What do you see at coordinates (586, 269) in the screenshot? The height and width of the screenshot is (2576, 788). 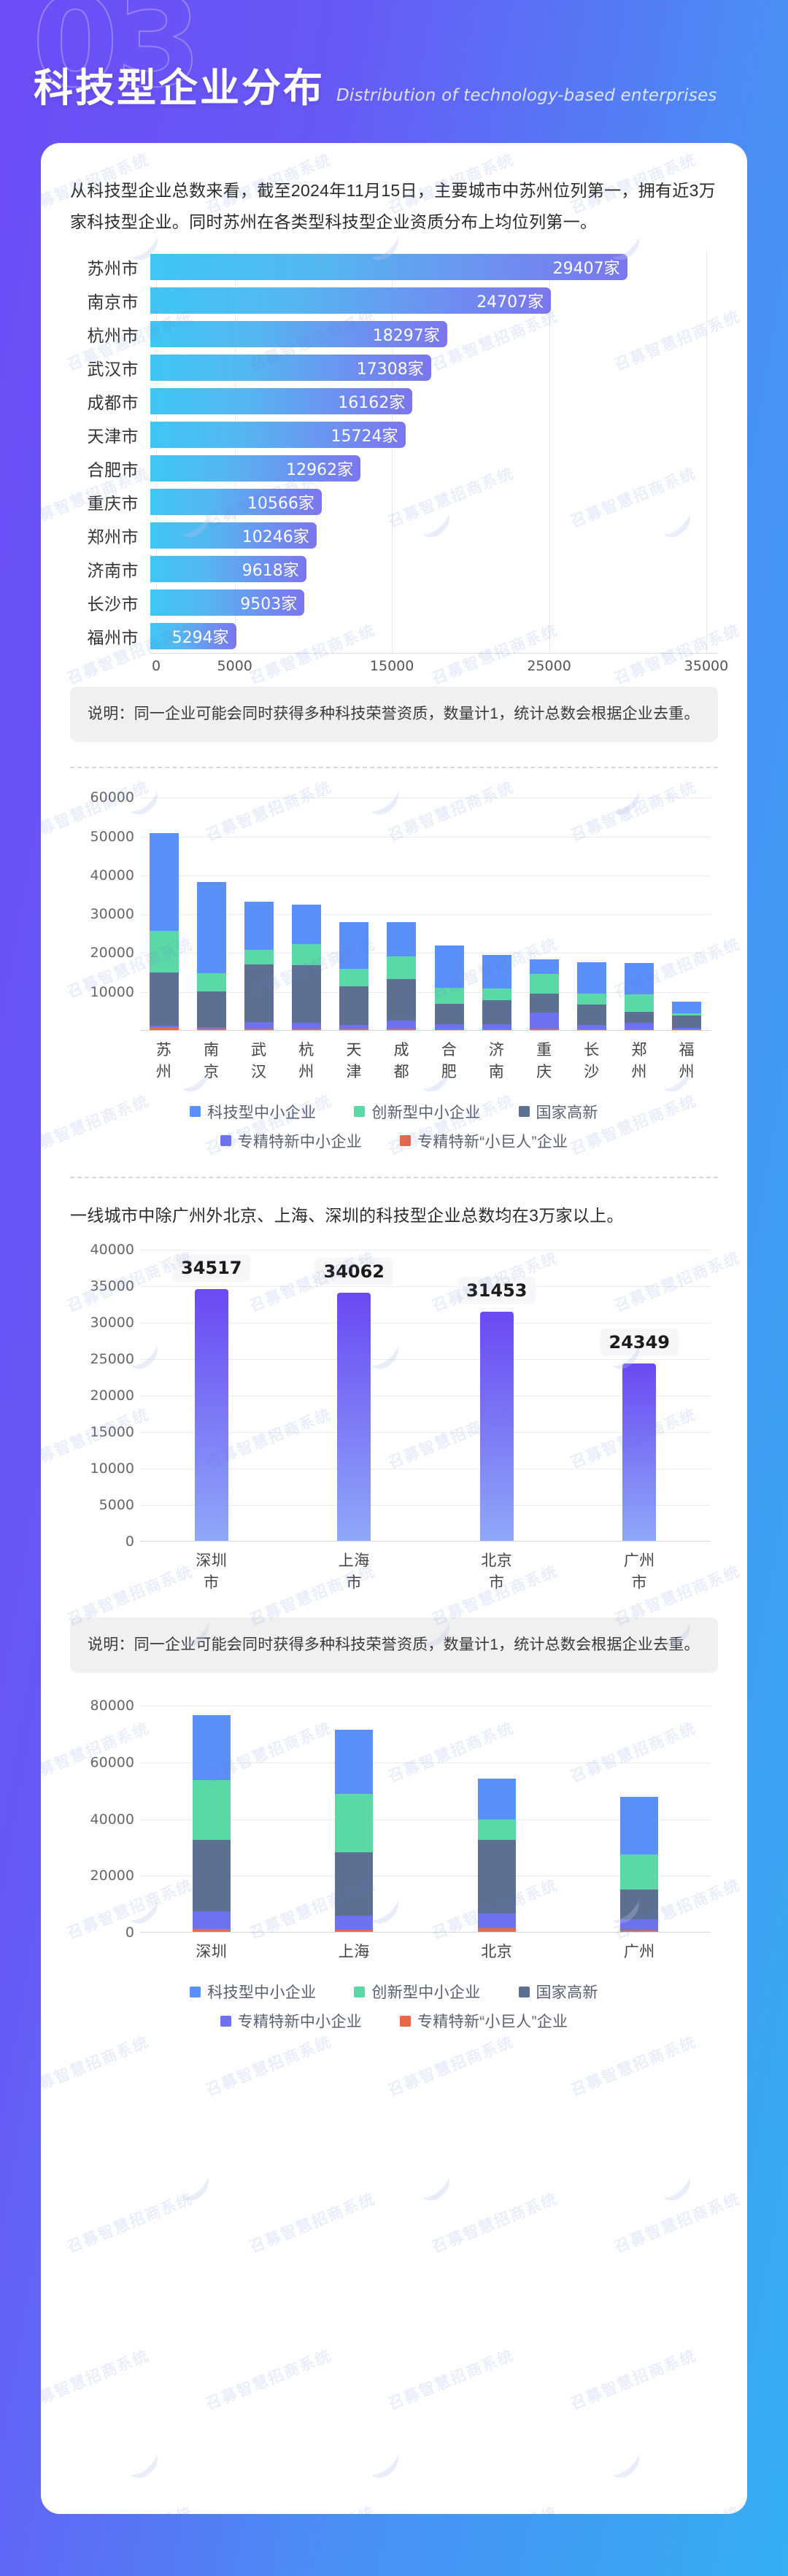 I see `hbar-value-label: 29407家` at bounding box center [586, 269].